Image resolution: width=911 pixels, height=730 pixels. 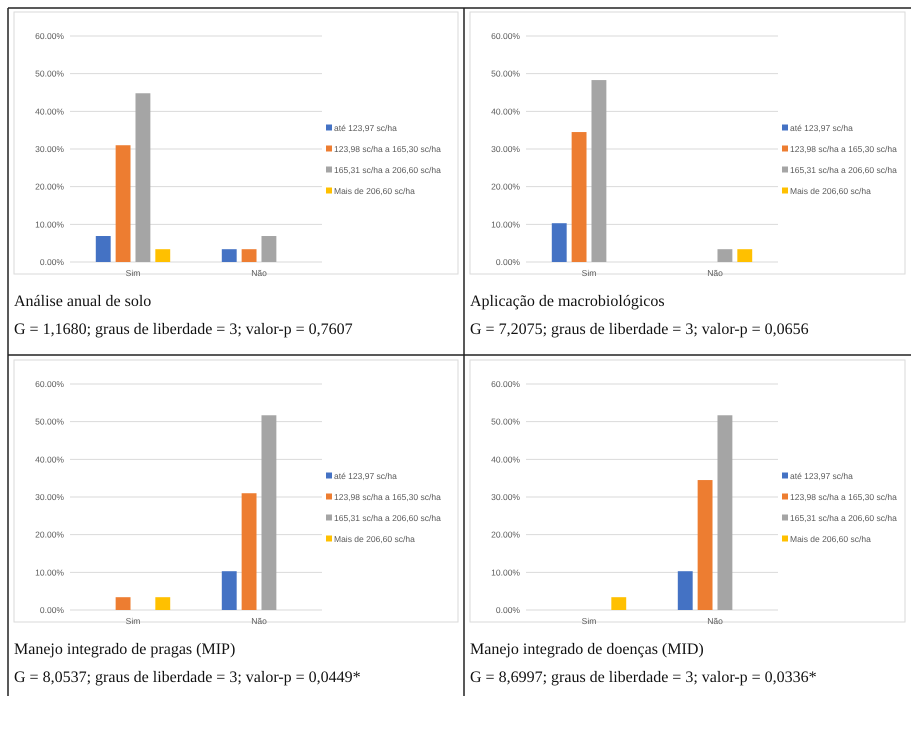 What do you see at coordinates (567, 301) in the screenshot?
I see `text: Aplicação de macrobiológicos` at bounding box center [567, 301].